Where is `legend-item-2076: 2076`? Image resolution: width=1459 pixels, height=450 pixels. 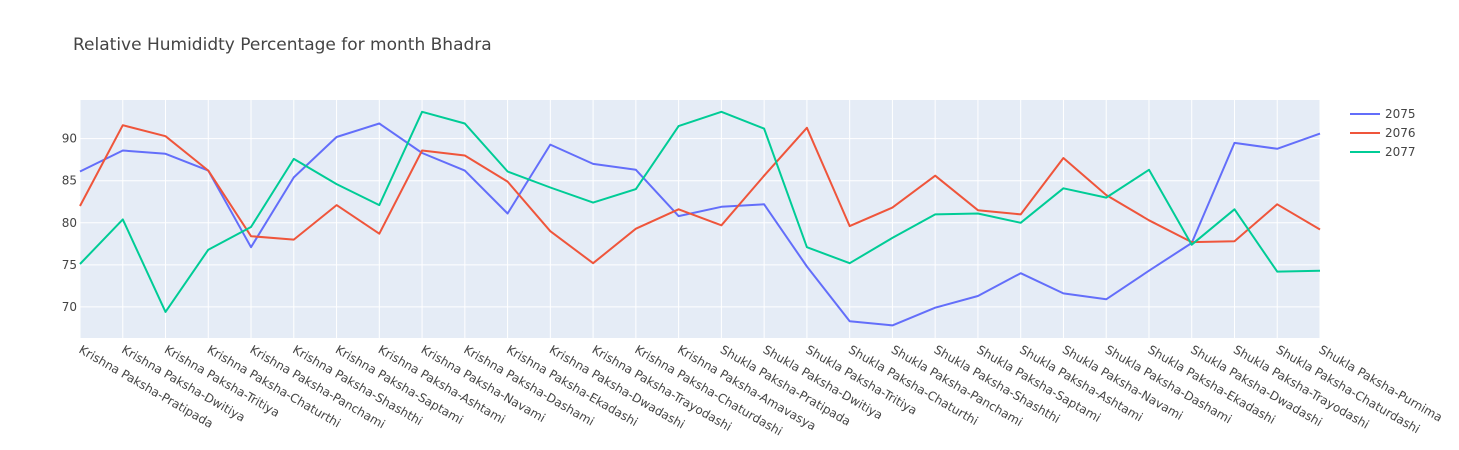
legend-item-2076: 2076 is located at coordinates (1383, 133).